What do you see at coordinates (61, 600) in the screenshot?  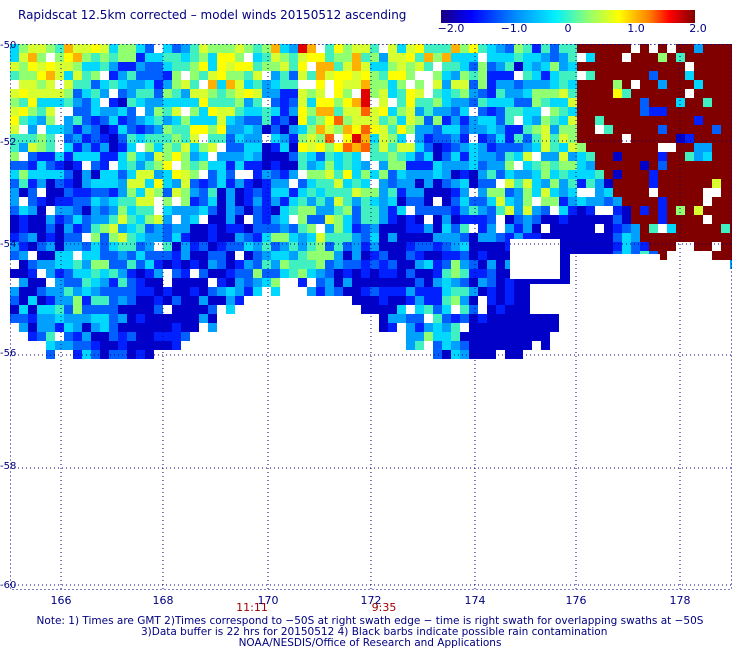 I see `lon-label: 166` at bounding box center [61, 600].